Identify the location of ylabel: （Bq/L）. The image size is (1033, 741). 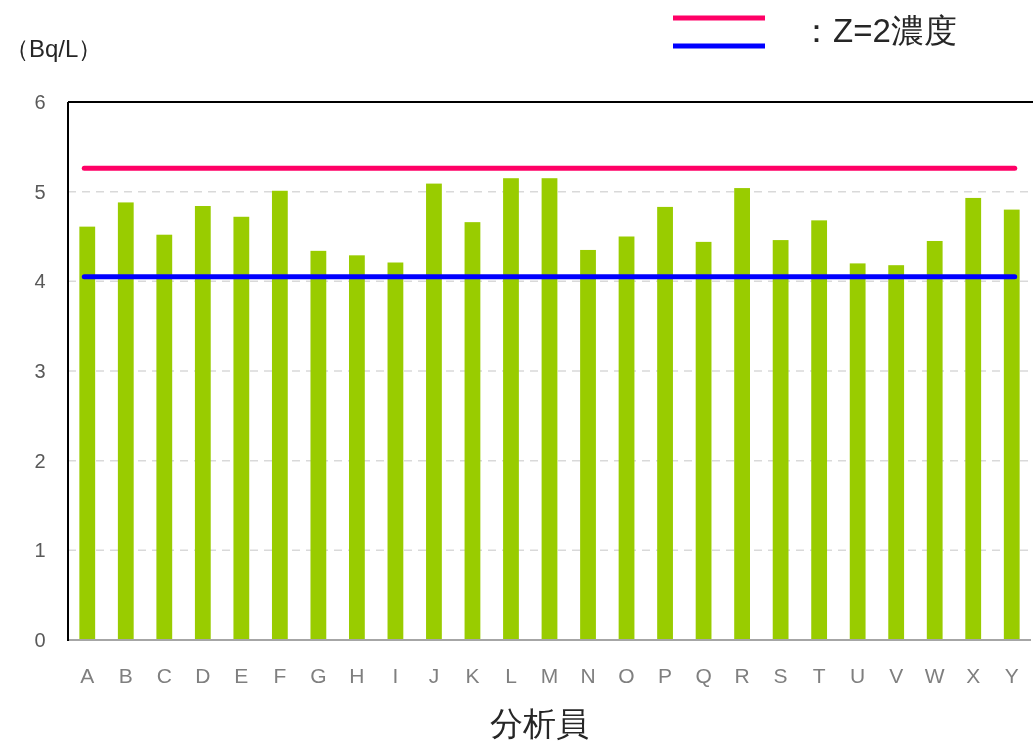
(54, 48).